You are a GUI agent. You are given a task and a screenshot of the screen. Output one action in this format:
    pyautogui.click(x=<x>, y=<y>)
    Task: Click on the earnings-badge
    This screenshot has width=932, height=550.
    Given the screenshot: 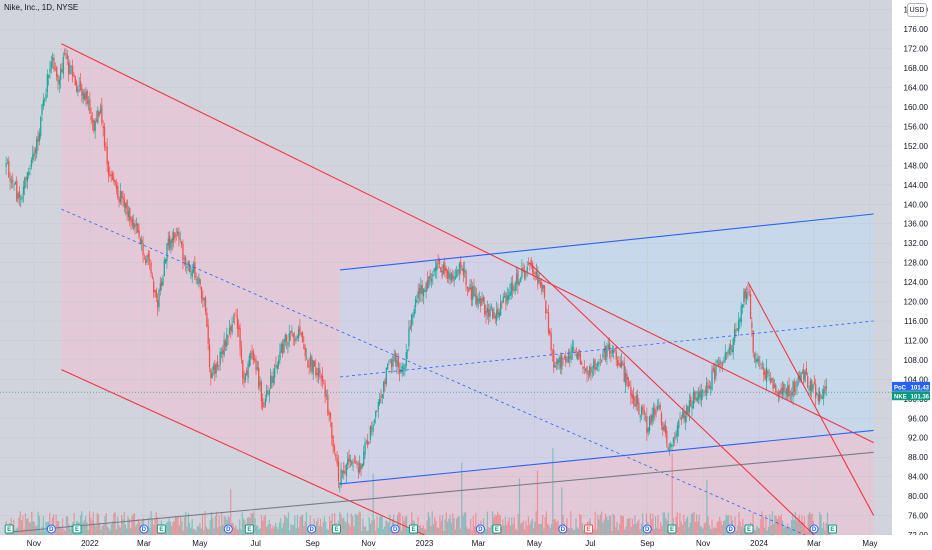 What is the action you would take?
    pyautogui.click(x=672, y=529)
    